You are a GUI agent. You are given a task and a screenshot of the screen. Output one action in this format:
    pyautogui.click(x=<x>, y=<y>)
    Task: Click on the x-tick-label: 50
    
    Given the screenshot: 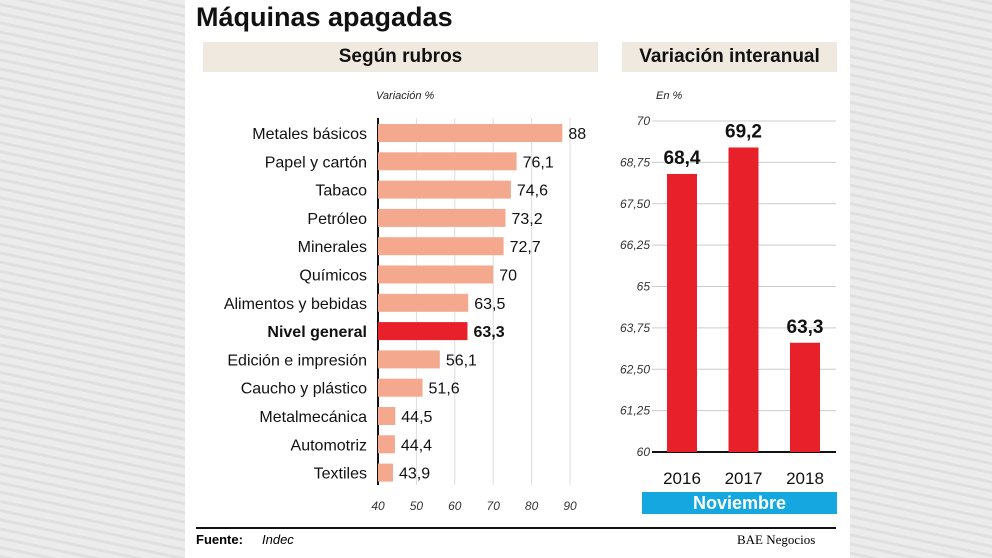 What is the action you would take?
    pyautogui.click(x=417, y=506)
    